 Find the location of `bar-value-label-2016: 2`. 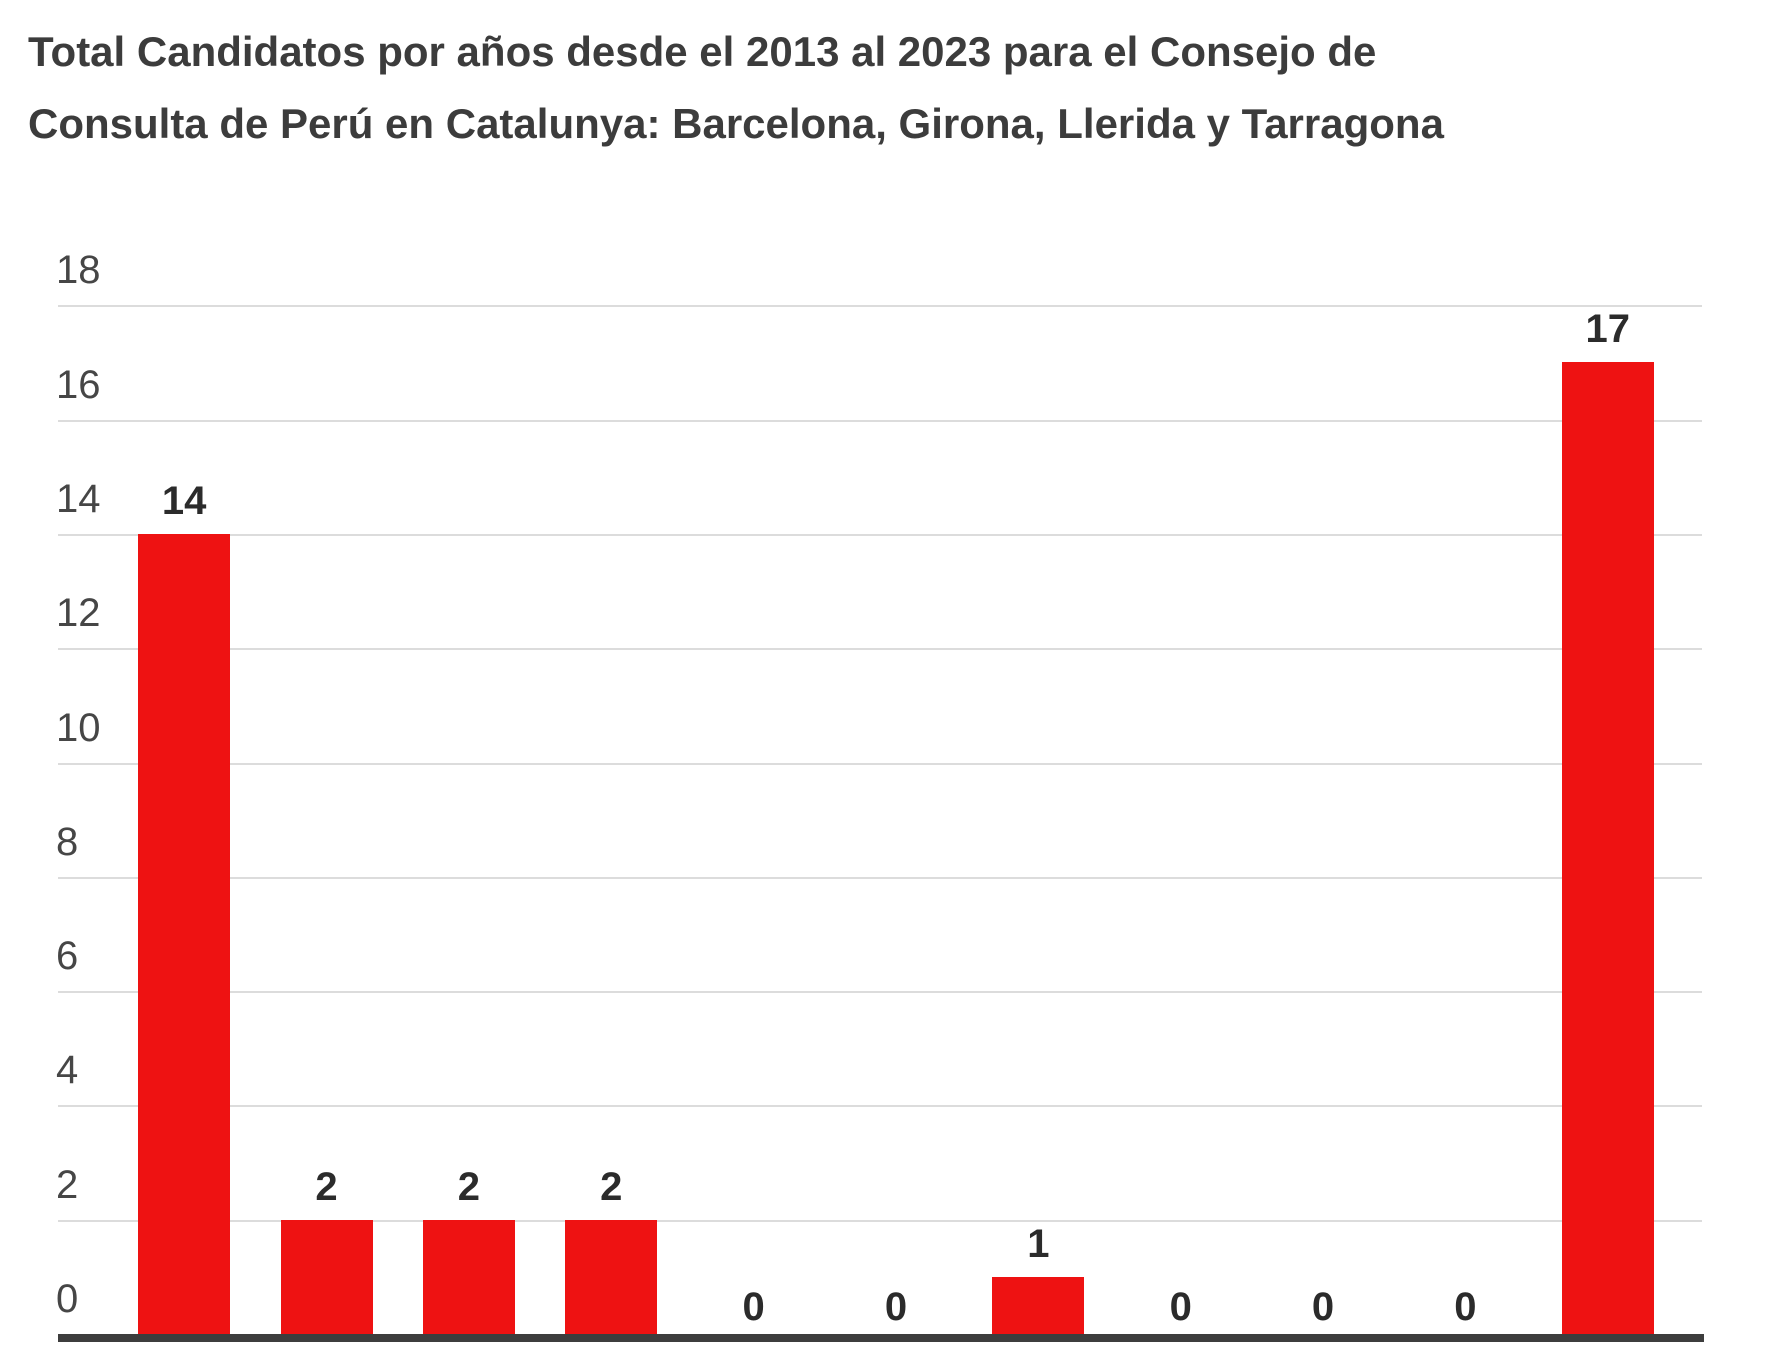

bar-value-label-2016: 2 is located at coordinates (611, 1186).